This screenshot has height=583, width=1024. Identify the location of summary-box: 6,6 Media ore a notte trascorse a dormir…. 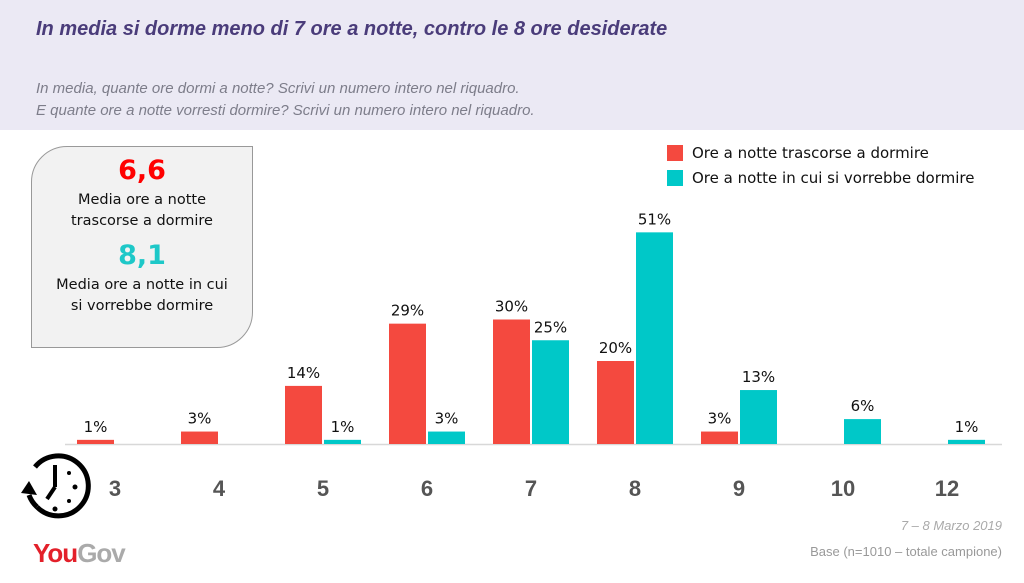
(142, 247).